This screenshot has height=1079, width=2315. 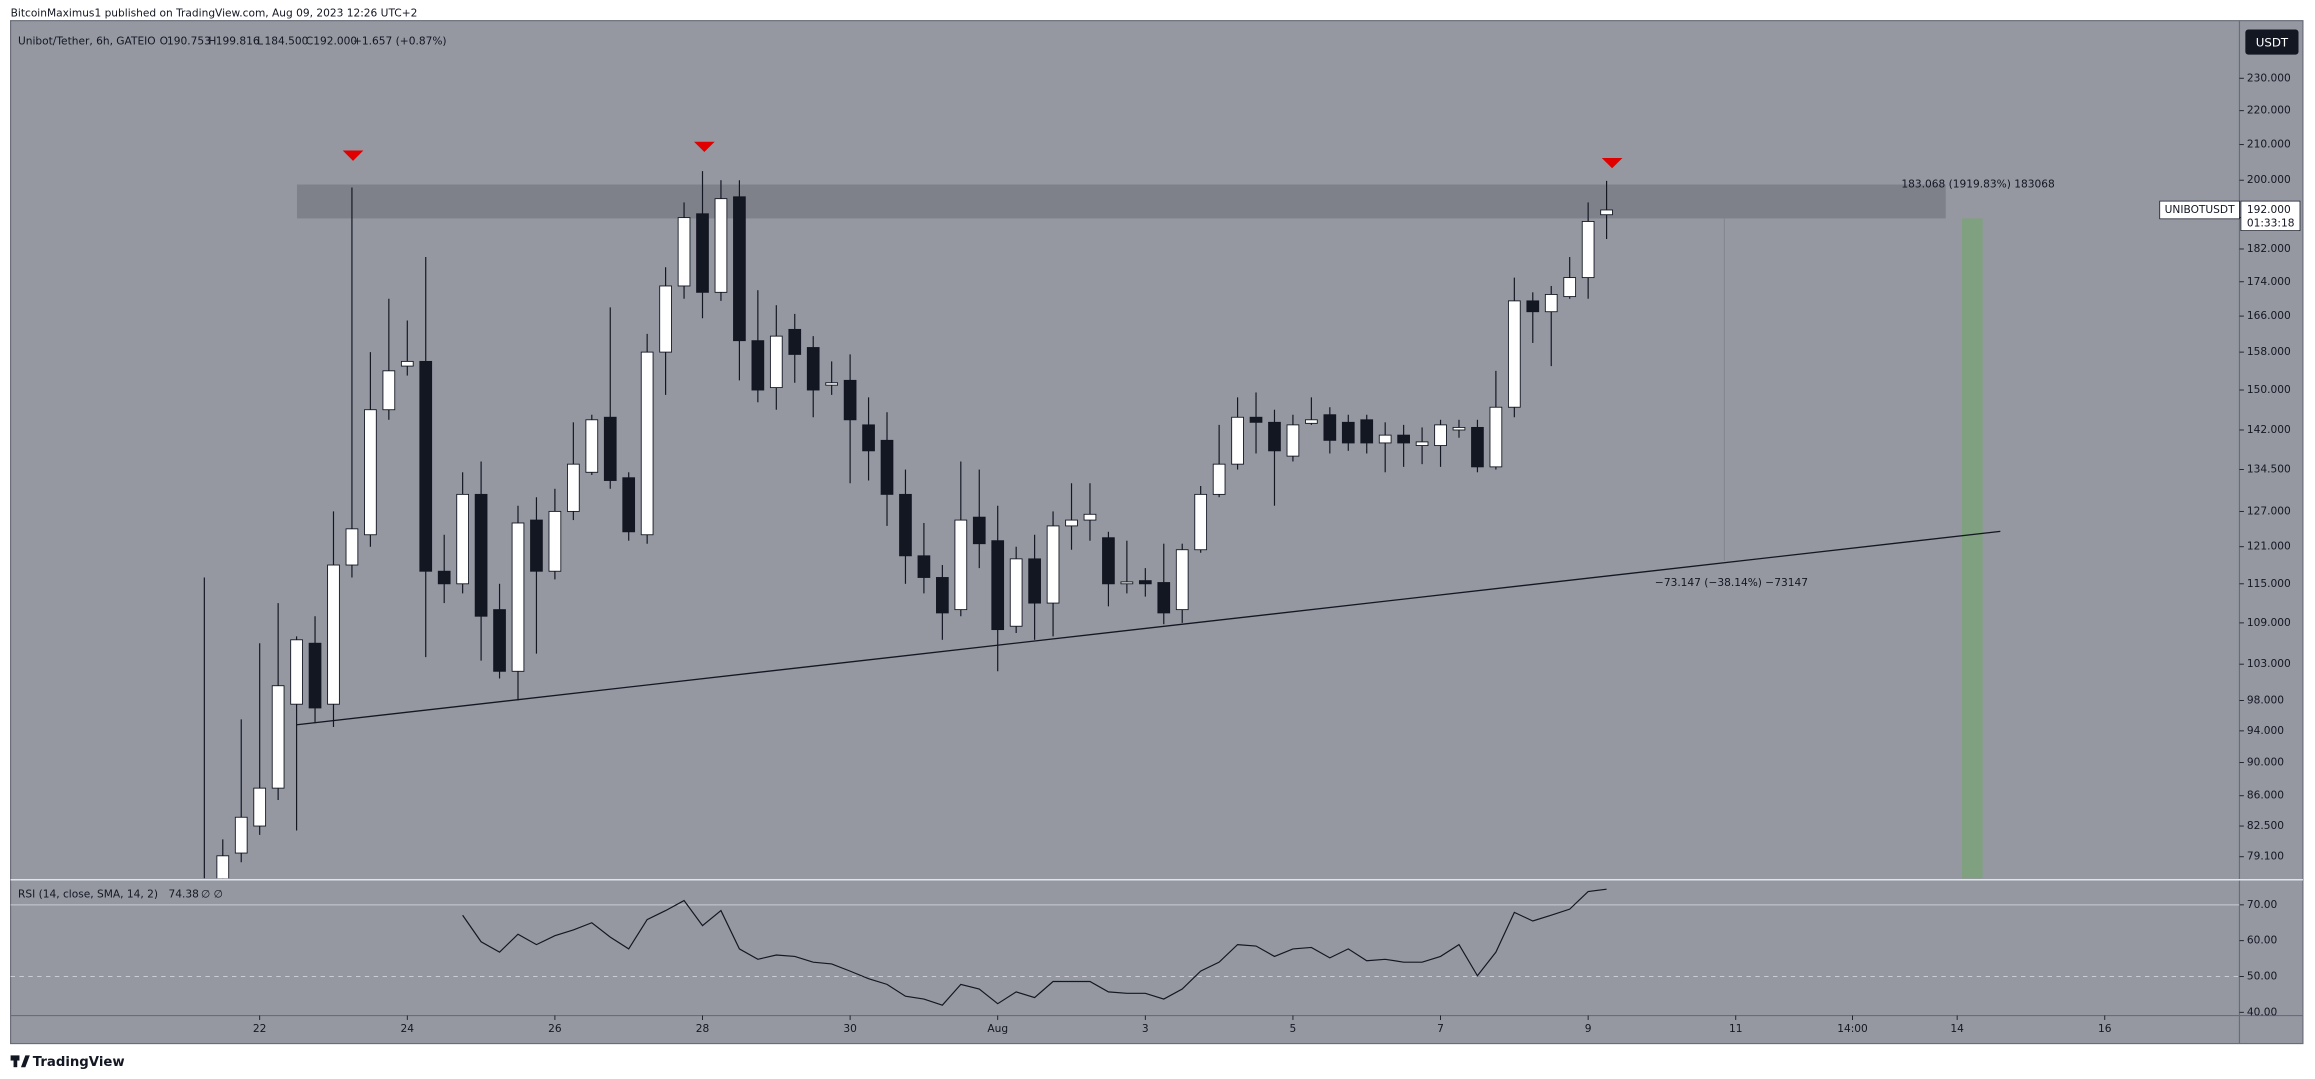 What do you see at coordinates (2269, 248) in the screenshot?
I see `y-tick-label: 182.000` at bounding box center [2269, 248].